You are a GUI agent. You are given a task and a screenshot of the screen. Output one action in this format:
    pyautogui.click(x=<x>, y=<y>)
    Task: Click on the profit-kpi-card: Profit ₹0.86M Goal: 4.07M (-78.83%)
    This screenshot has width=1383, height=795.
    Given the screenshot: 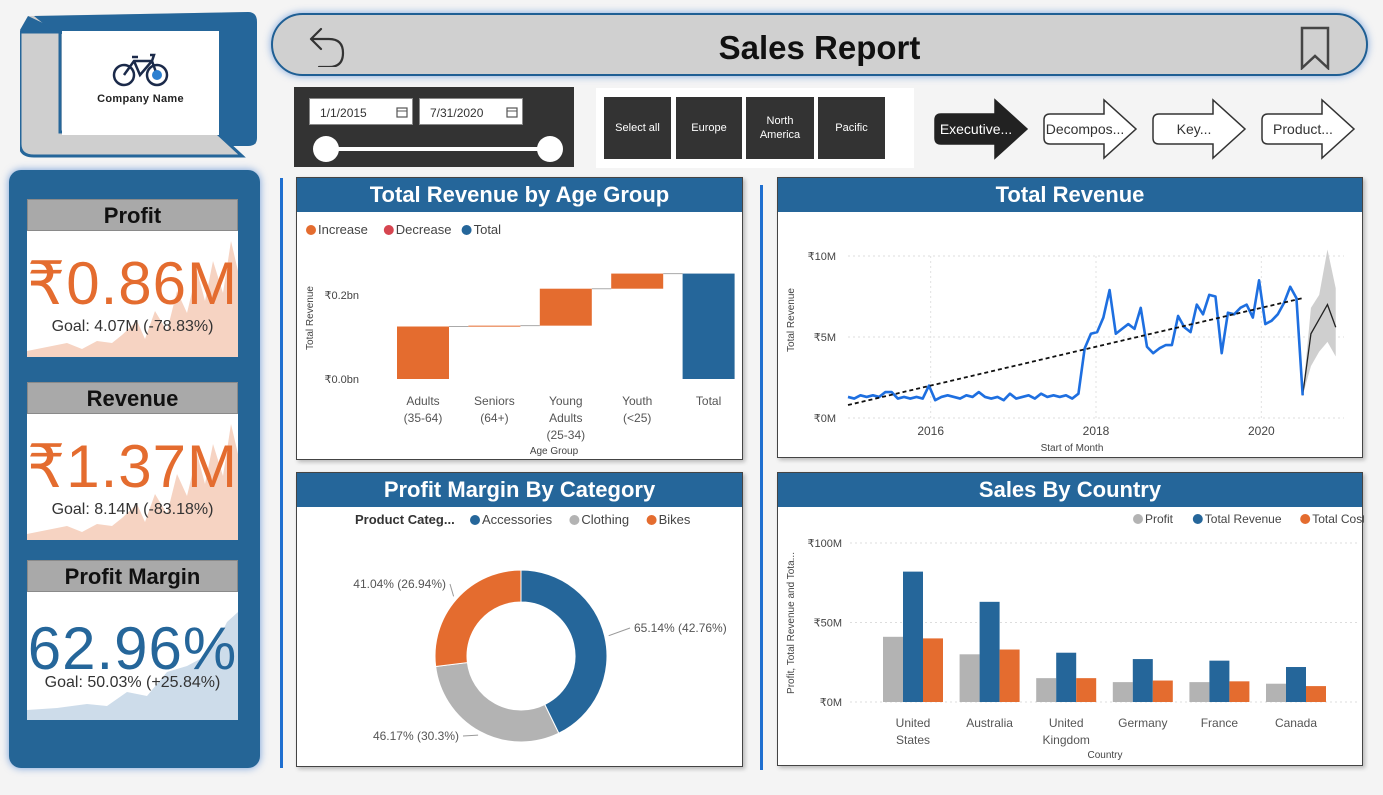 What is the action you would take?
    pyautogui.click(x=132, y=278)
    